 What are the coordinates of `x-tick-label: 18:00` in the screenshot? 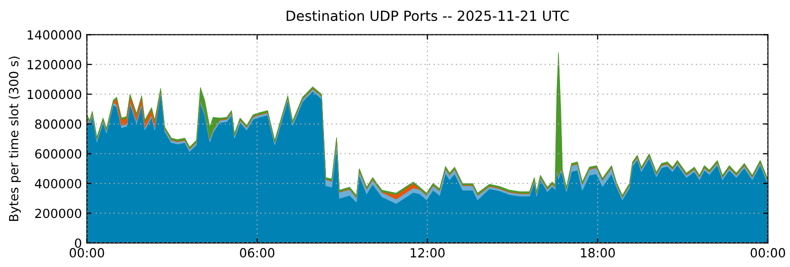 It's located at (597, 253).